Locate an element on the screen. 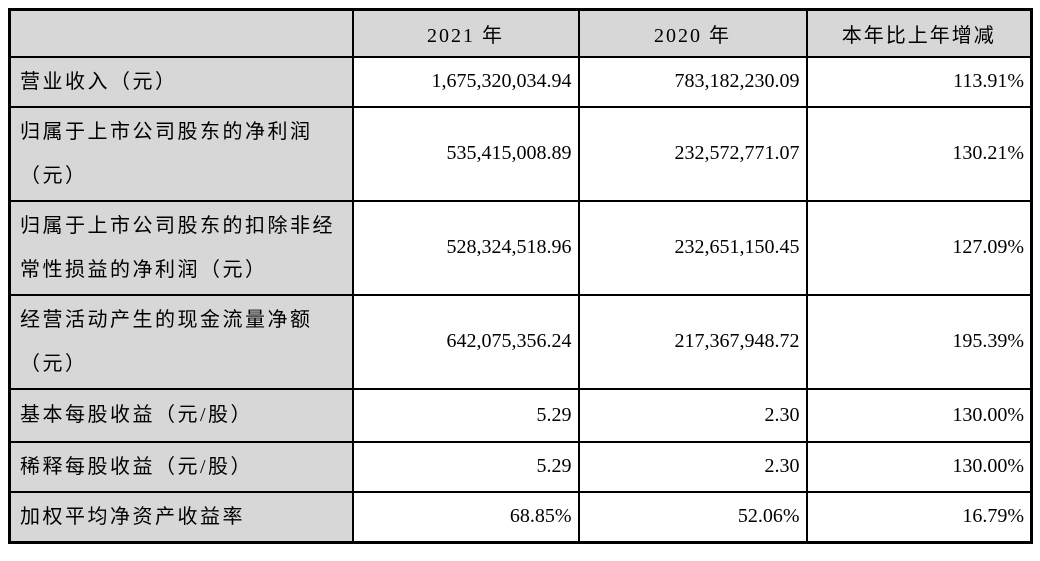 The image size is (1040, 561). table-header-row: 2021 年 2020 年 本年比上年增减 is located at coordinates (520, 33).